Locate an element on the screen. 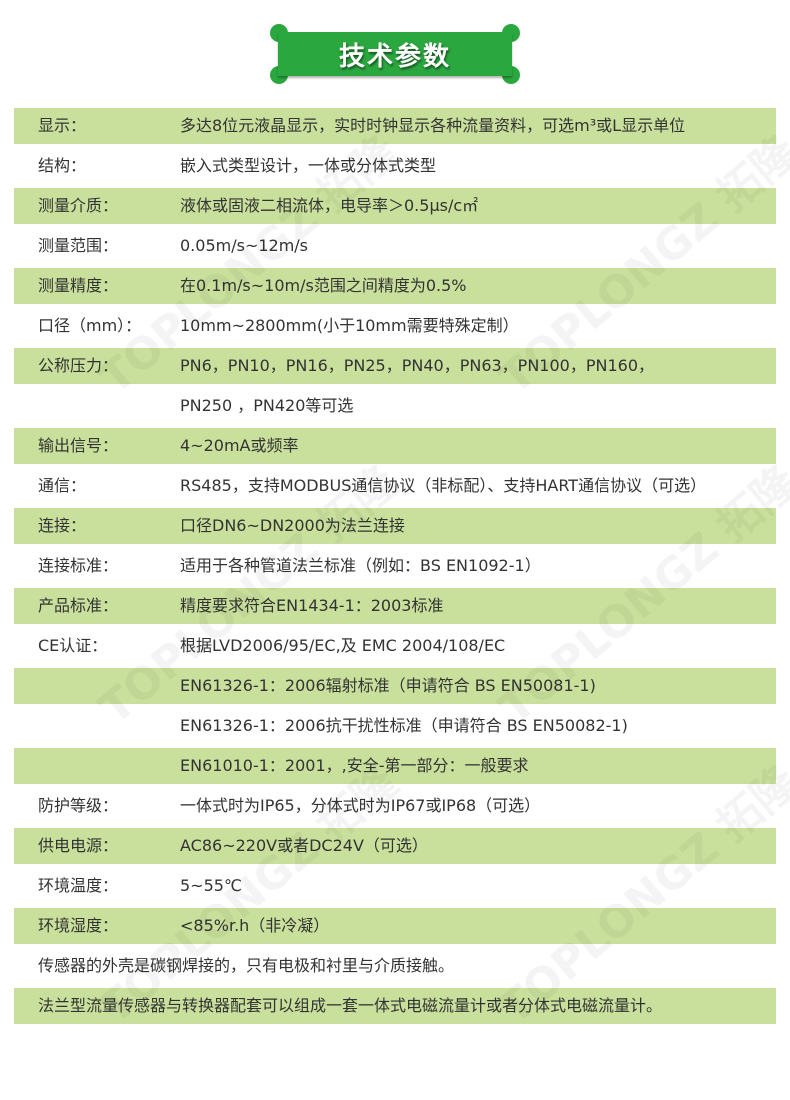  spec-row: 输出信号： 4~20mA或频率 is located at coordinates (395, 446).